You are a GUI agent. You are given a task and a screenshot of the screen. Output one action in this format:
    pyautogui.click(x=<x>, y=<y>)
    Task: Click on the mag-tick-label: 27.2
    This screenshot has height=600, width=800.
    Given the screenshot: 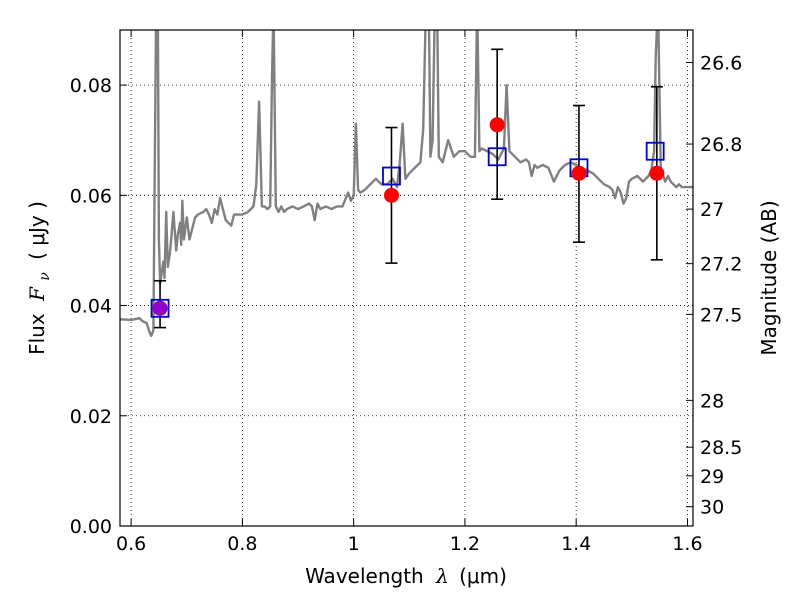 What is the action you would take?
    pyautogui.click(x=721, y=265)
    